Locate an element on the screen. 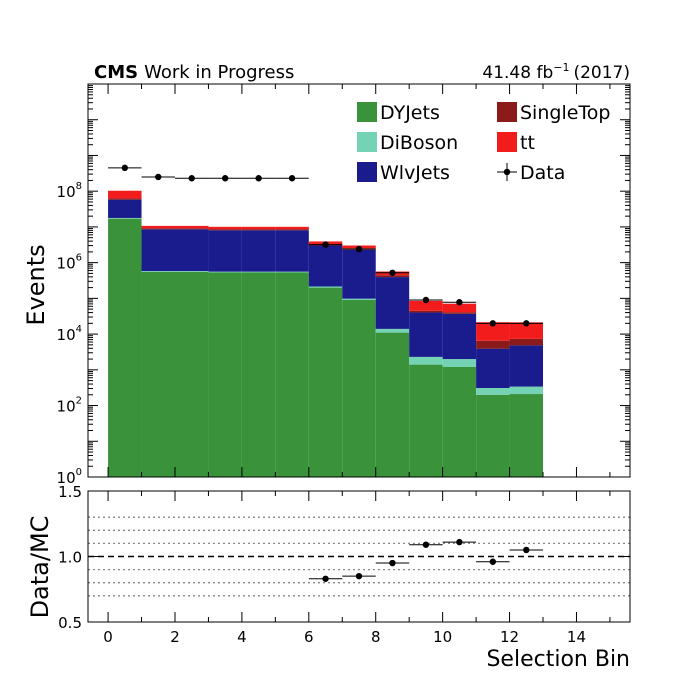  legend-item-diboson: DiBoson is located at coordinates (407, 143).